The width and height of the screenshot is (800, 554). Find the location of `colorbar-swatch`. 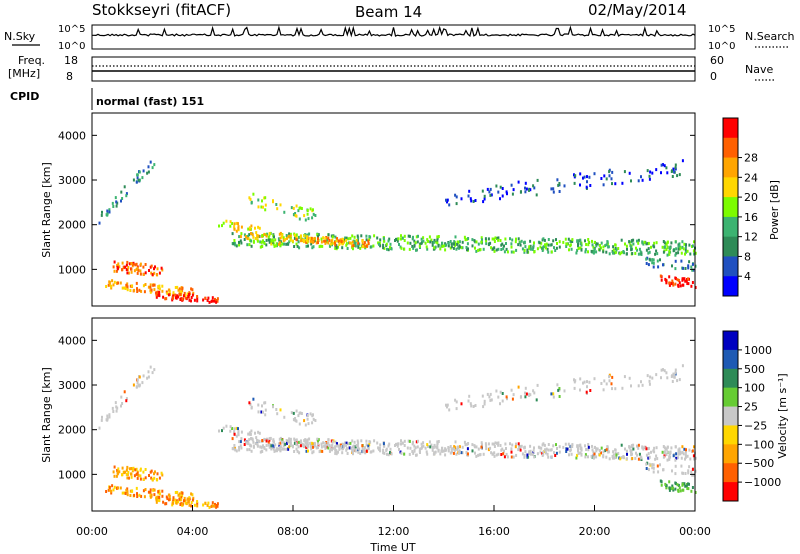

colorbar-swatch is located at coordinates (730, 454).